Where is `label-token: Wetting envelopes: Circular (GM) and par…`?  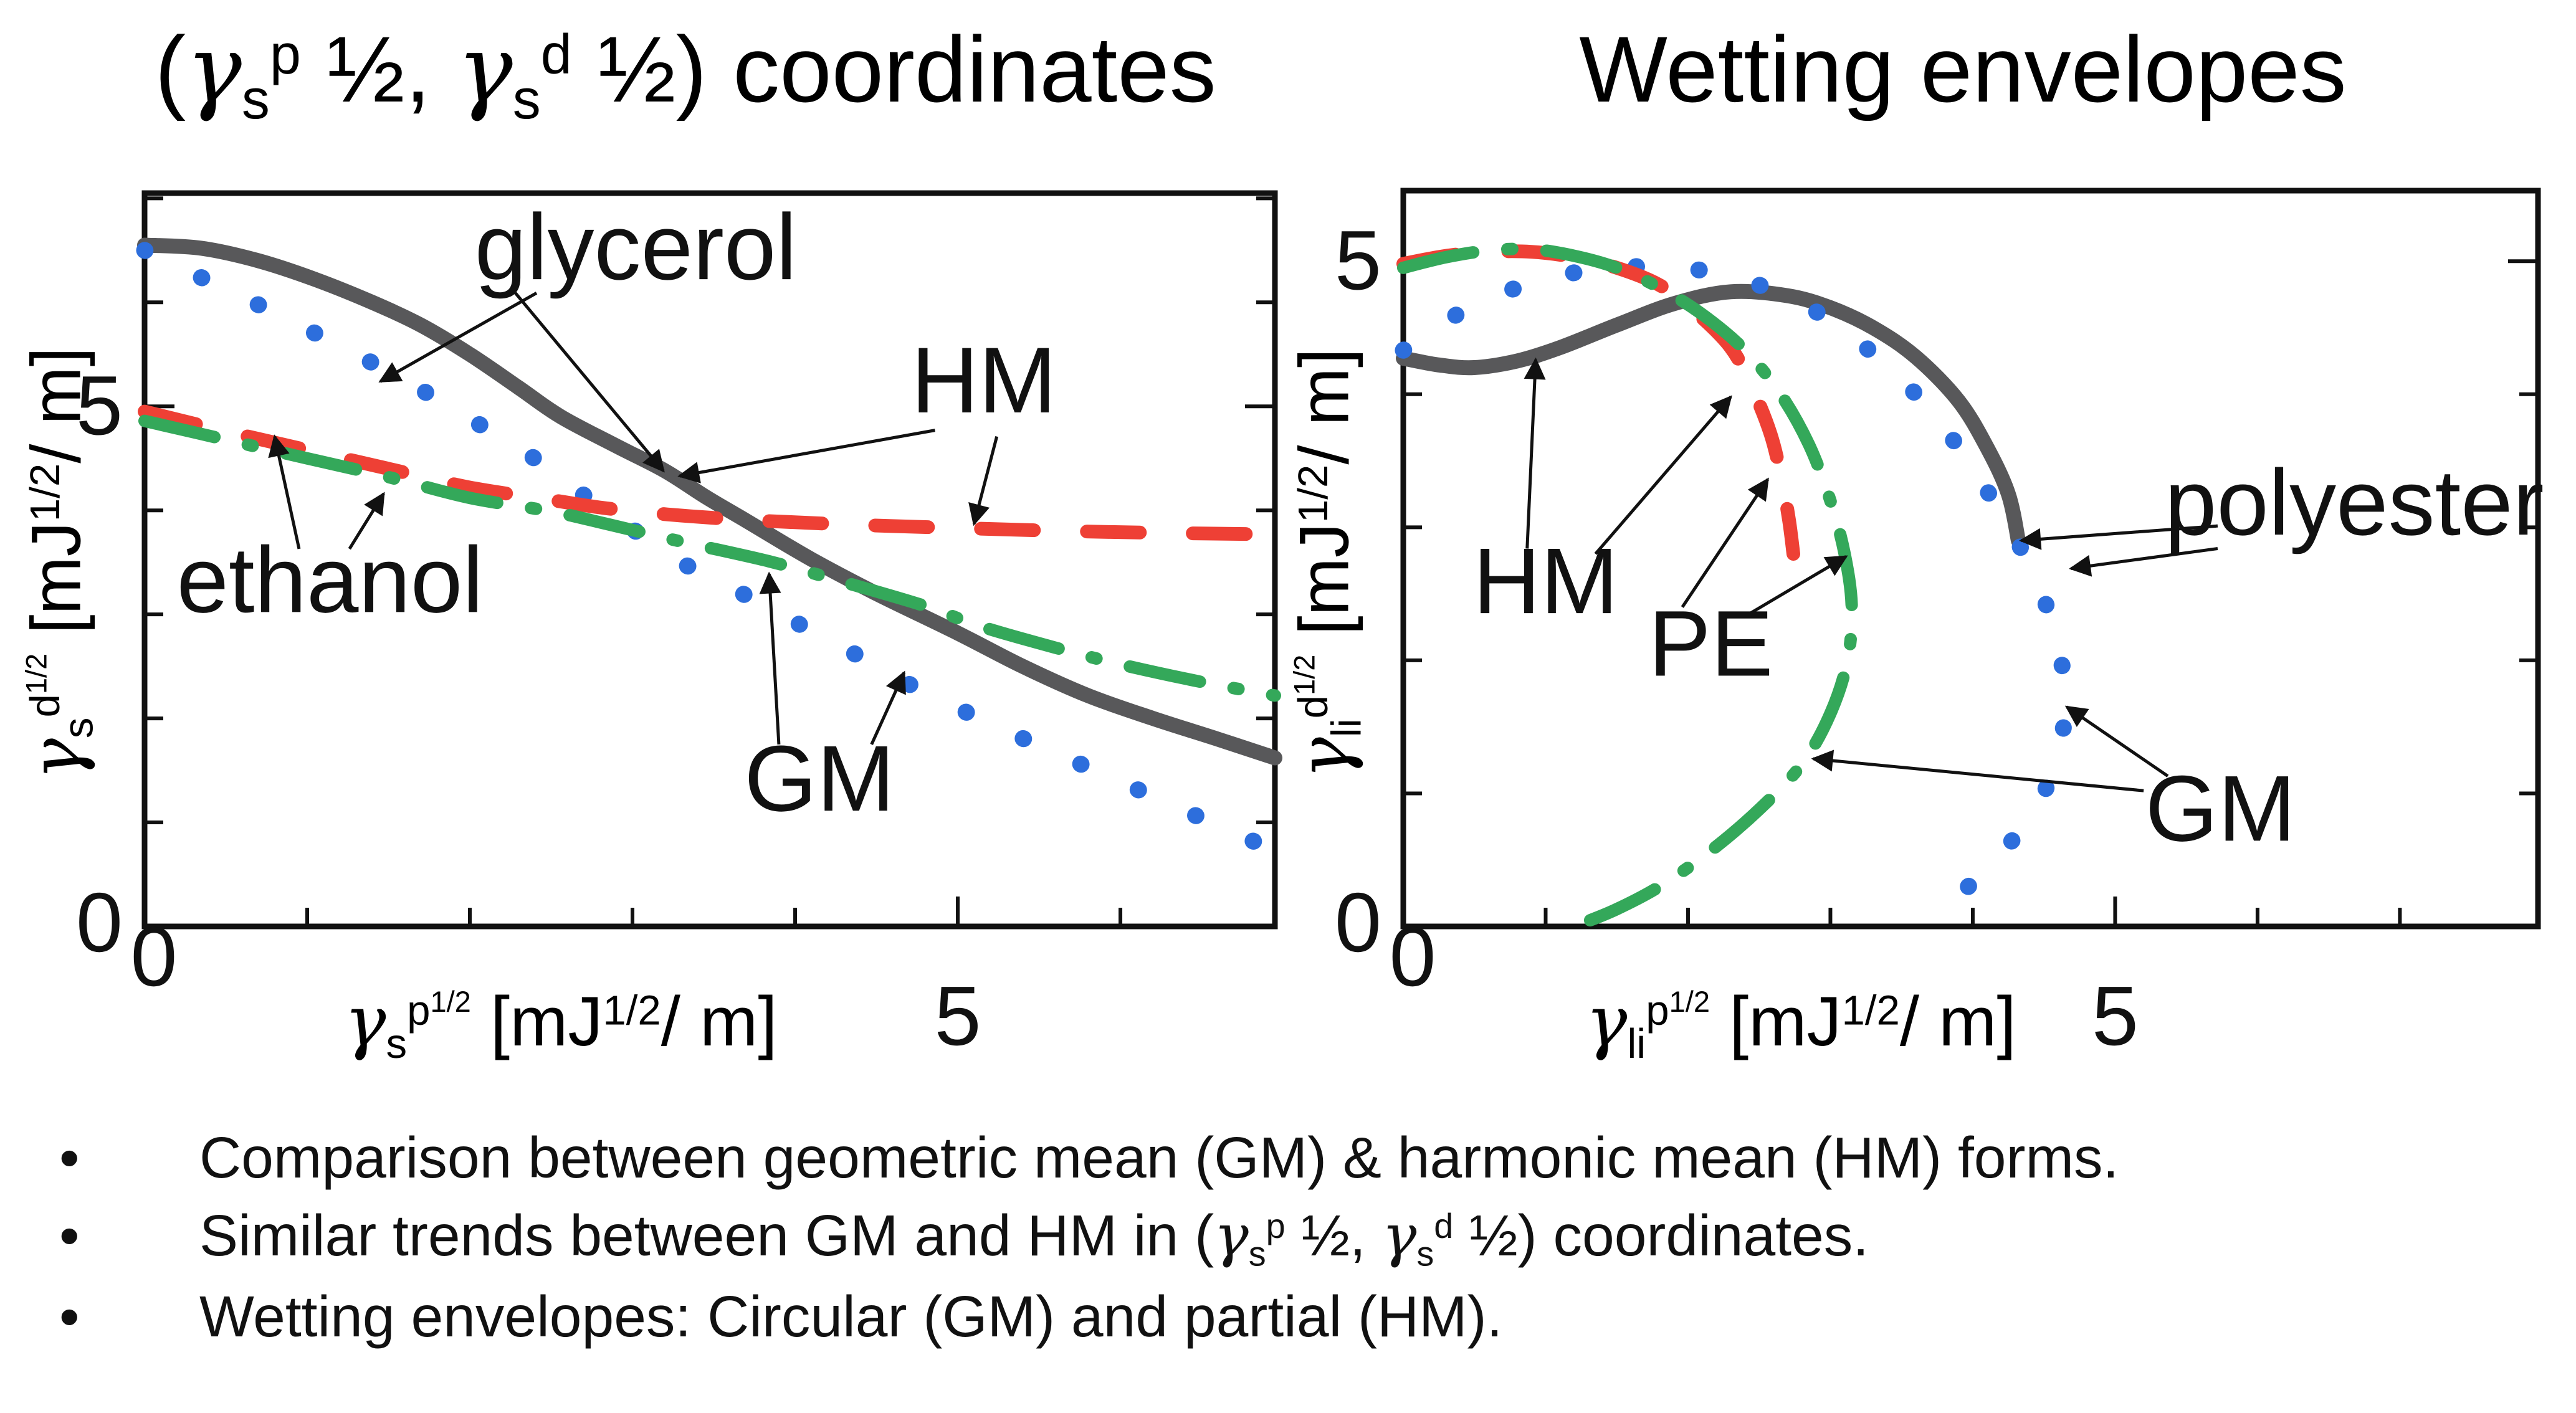 label-token: Wetting envelopes: Circular (GM) and par… is located at coordinates (851, 1316).